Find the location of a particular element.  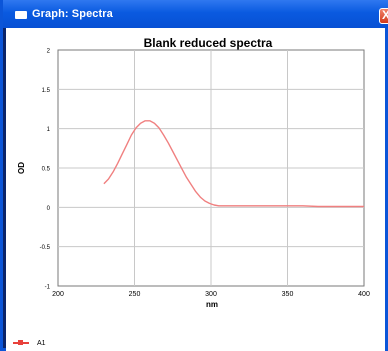

x-tick-label: 250 is located at coordinates (135, 294).